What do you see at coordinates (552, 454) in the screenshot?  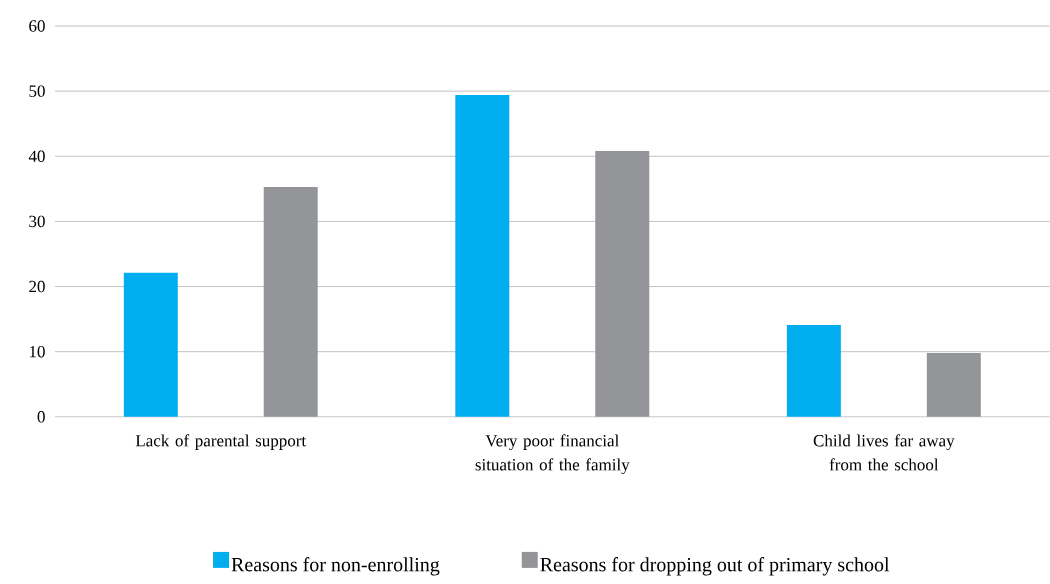 I see `x-tick-label: Very poor financial situation of the family` at bounding box center [552, 454].